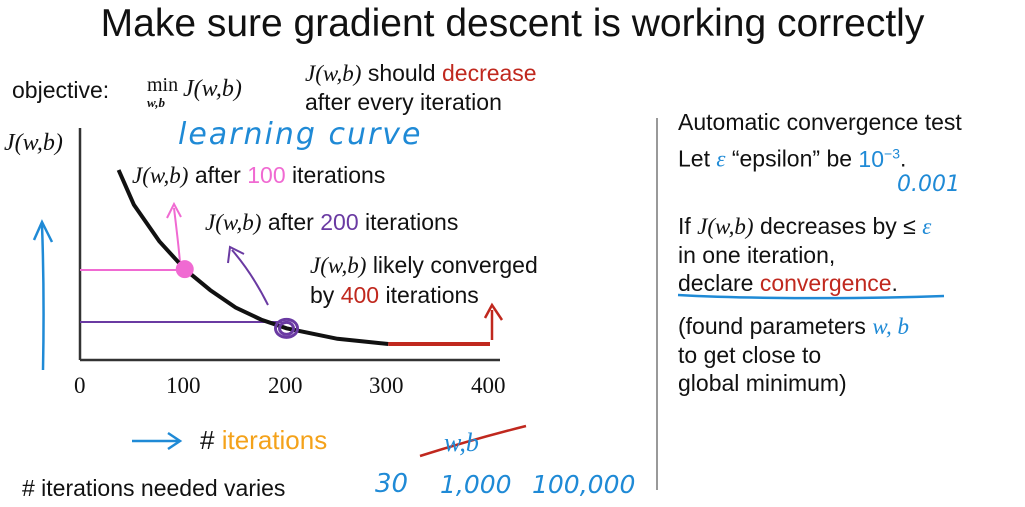 The height and width of the screenshot is (507, 1025). I want to click on cost-expression: J(w,b), so click(333, 73).